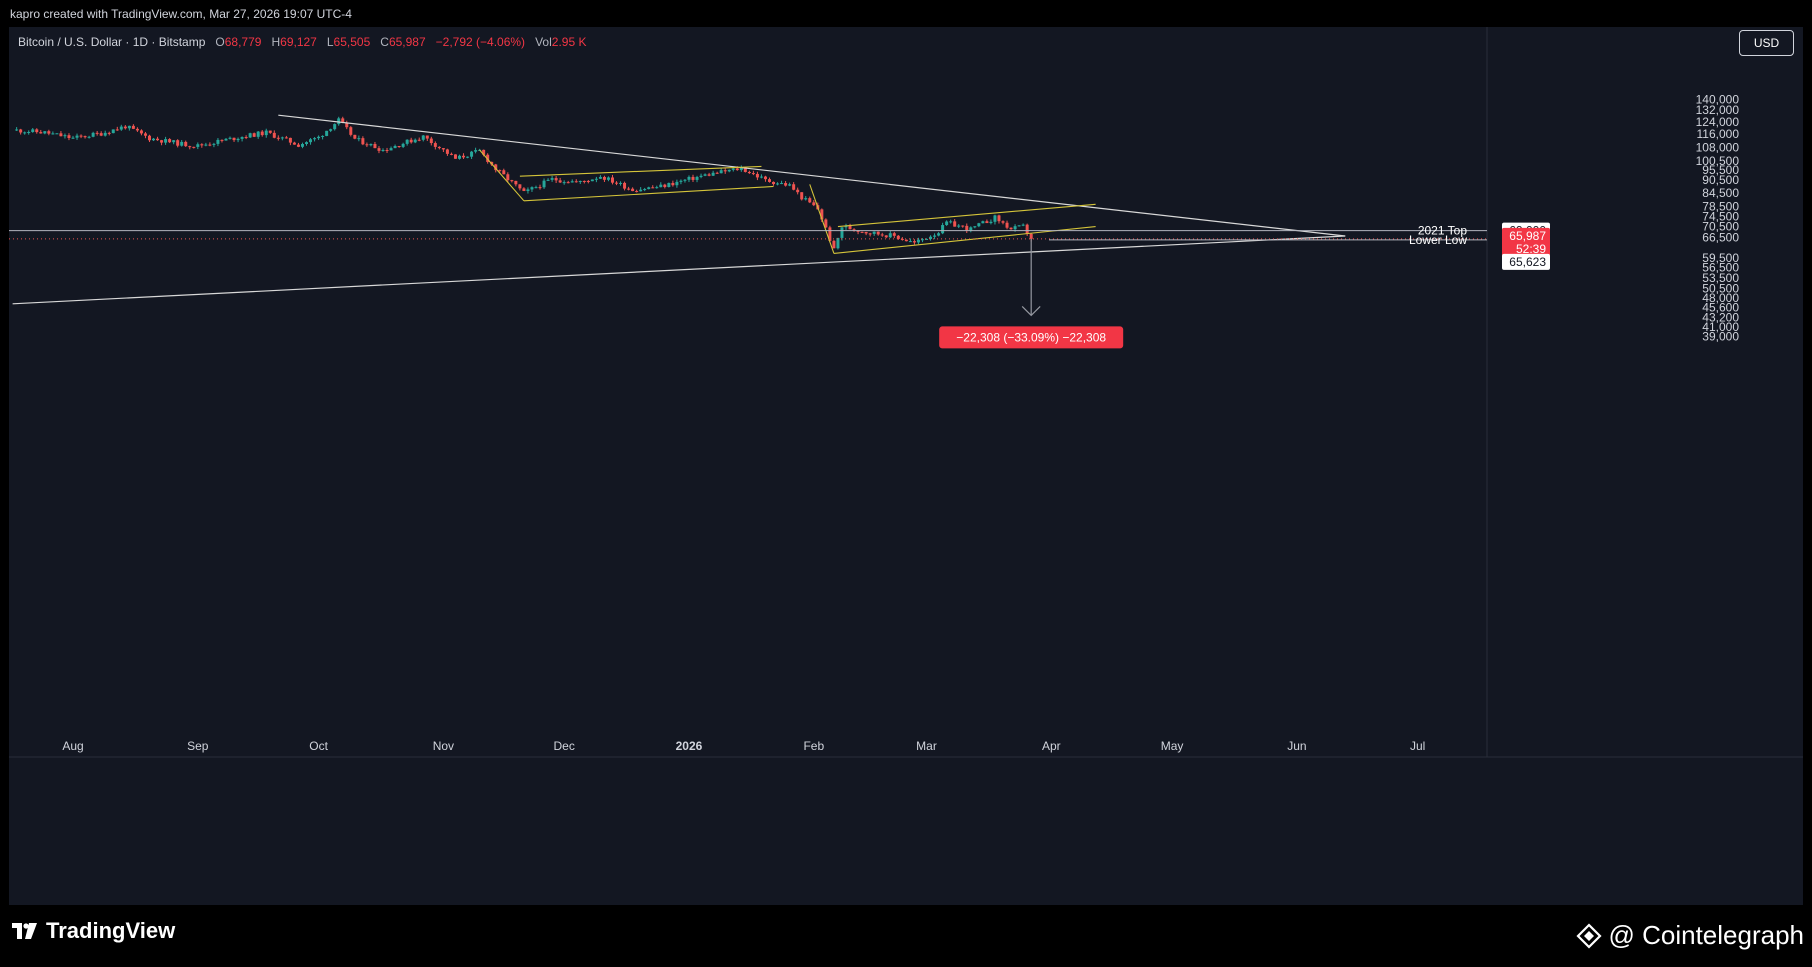  Describe the element at coordinates (112, 42) in the screenshot. I see `symbol-name: Bitcoin / U.S. Dollar · 1D · Bitstamp` at that location.